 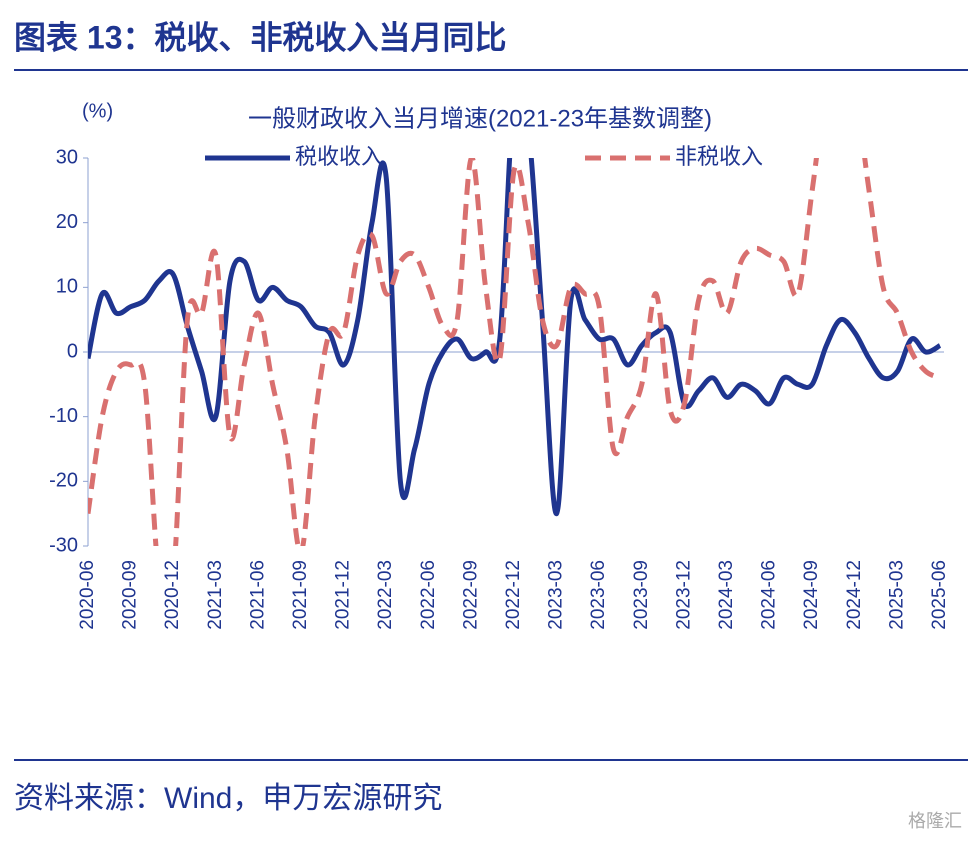 I want to click on x-tick-label: 2021-12, so click(x=343, y=595).